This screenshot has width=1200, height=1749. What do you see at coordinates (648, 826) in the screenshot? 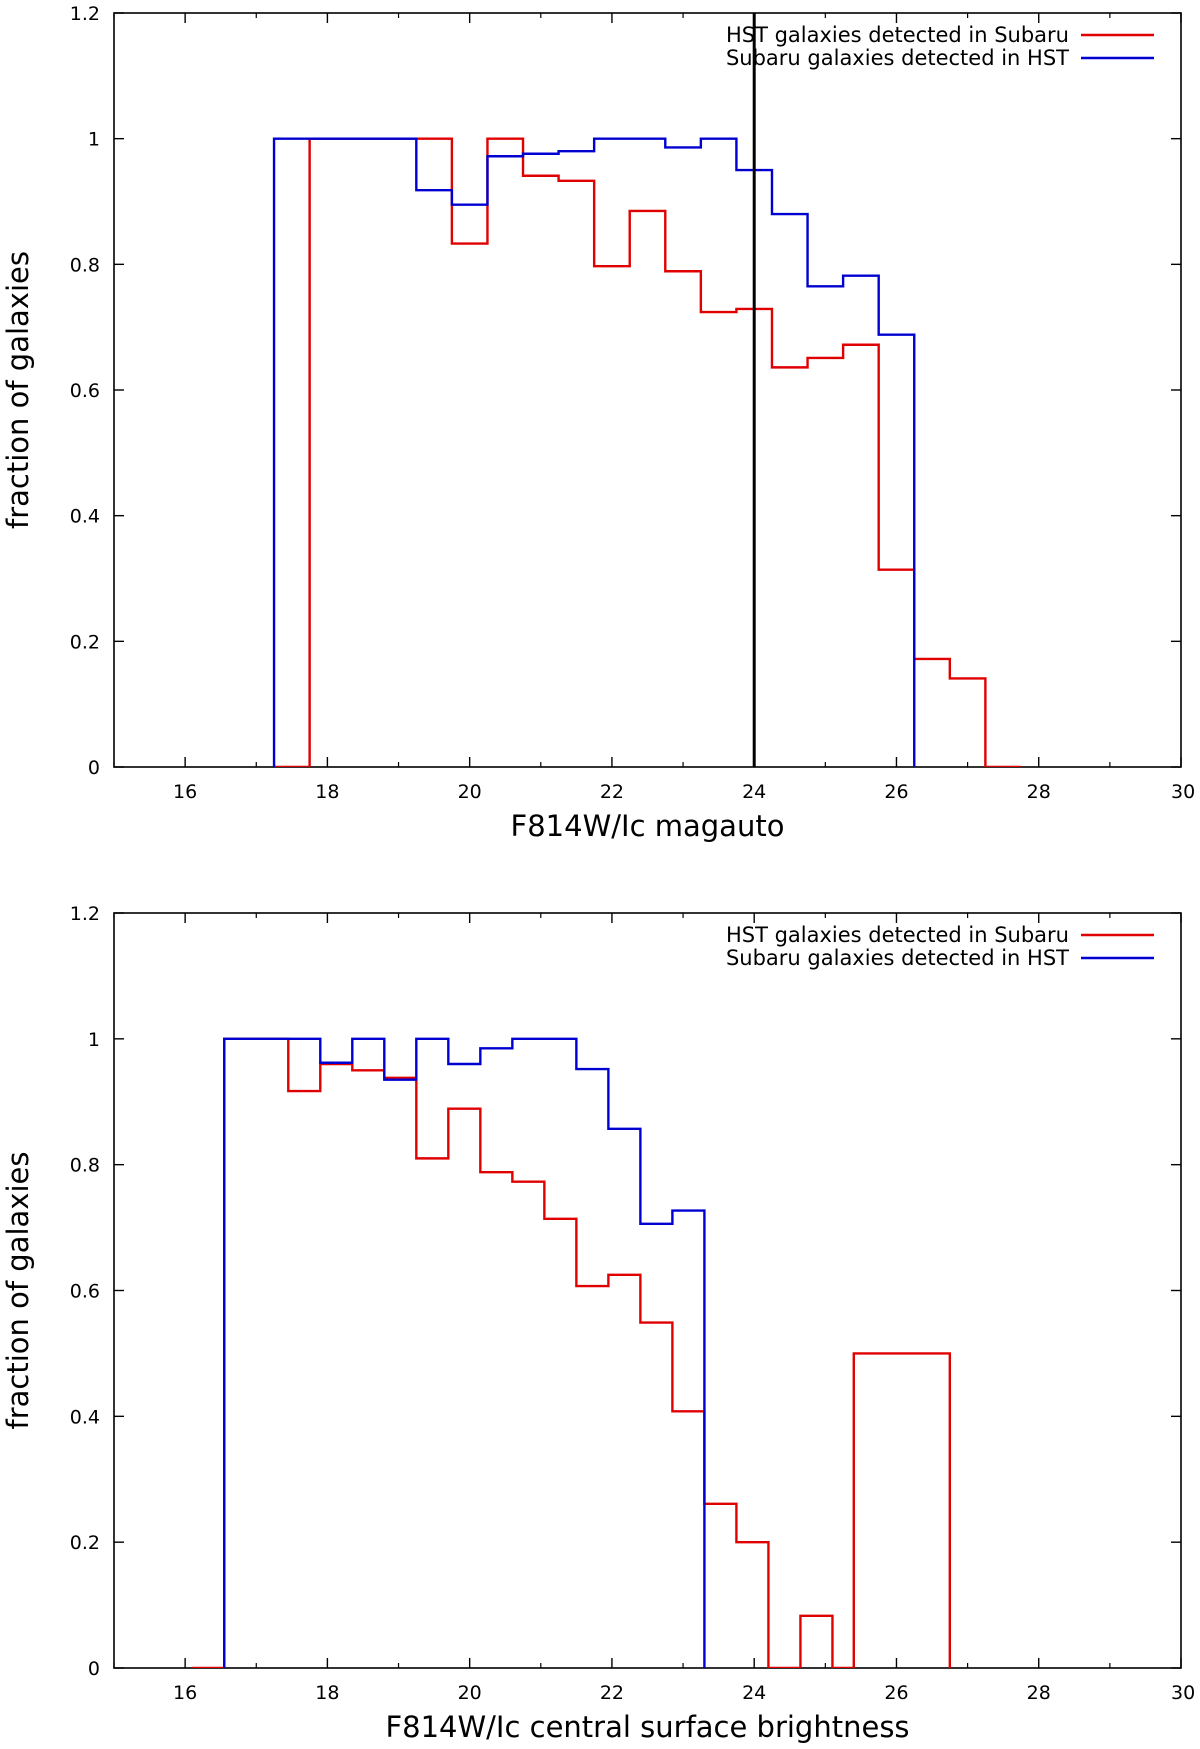
I see `x-axis-label: F814W/Ic magauto` at bounding box center [648, 826].